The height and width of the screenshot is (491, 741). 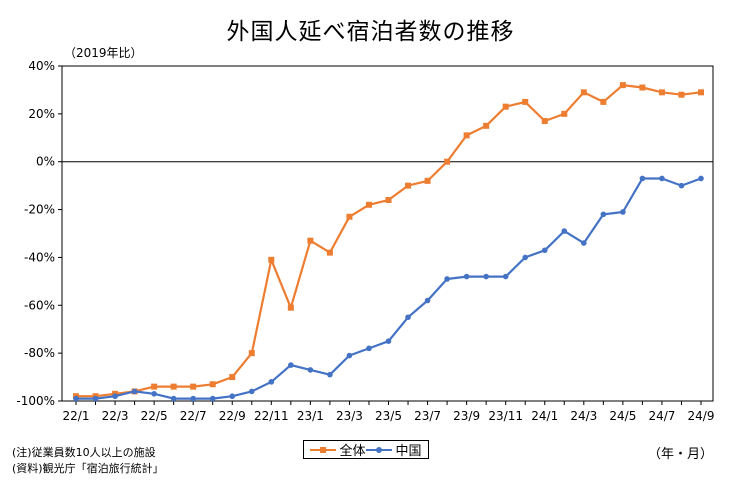 What do you see at coordinates (115, 416) in the screenshot?
I see `x-tick-label: 22/3` at bounding box center [115, 416].